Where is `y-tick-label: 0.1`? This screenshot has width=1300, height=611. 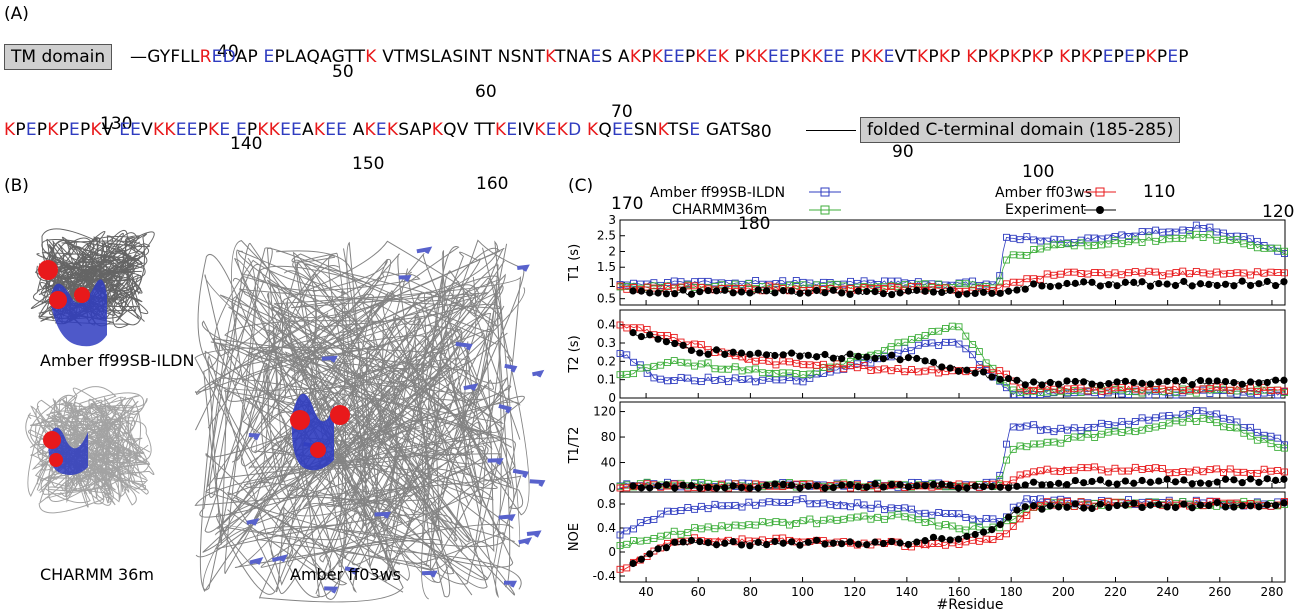
y-tick-label: 0.1 is located at coordinates (606, 380).